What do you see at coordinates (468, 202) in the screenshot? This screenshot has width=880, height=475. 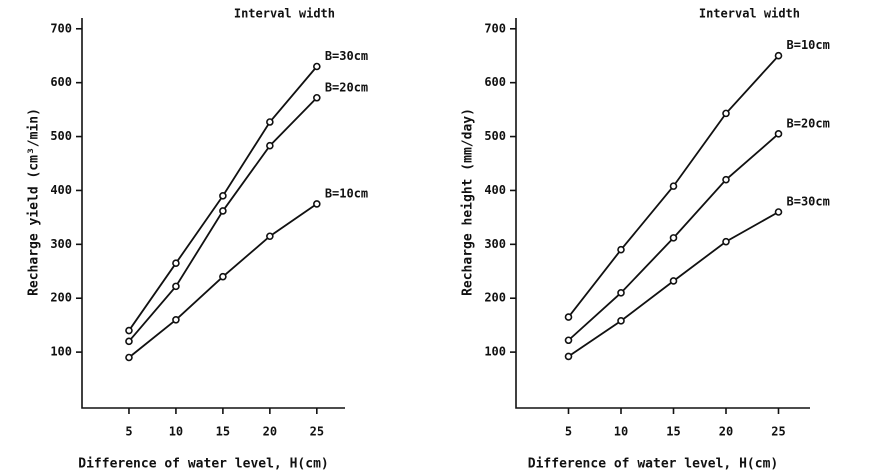 I see `y-axis-label: Recharge height (mm/day)` at bounding box center [468, 202].